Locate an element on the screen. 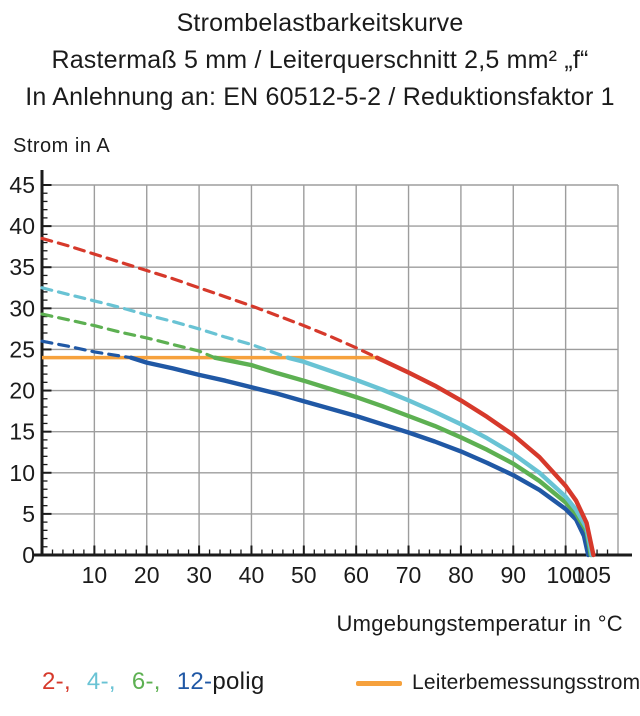 The image size is (640, 716). svg-text: 100 is located at coordinates (565, 575).